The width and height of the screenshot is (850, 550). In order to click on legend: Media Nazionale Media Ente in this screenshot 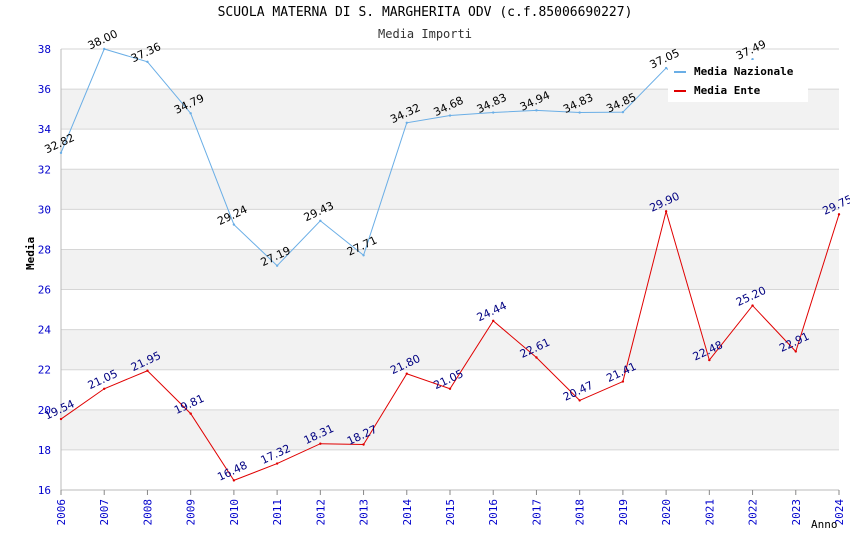, I will do `click(738, 81)`.